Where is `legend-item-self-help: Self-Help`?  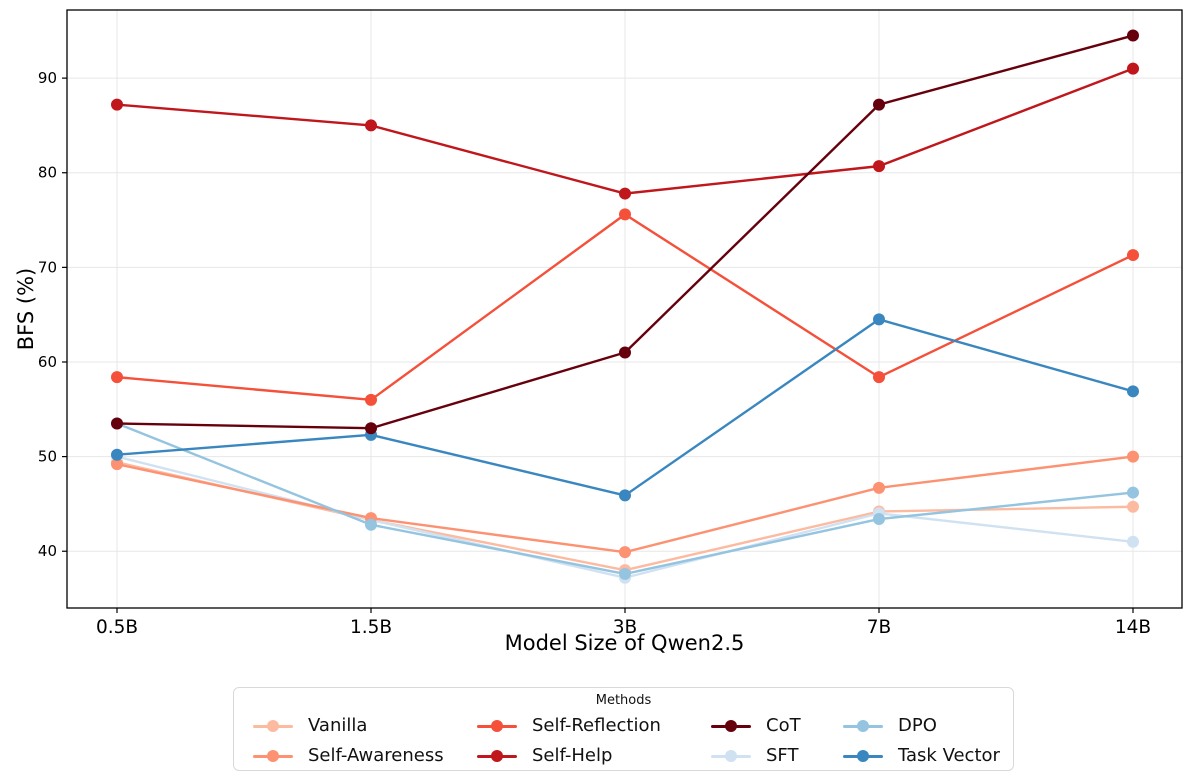
legend-item-self-help: Self-Help is located at coordinates (569, 755).